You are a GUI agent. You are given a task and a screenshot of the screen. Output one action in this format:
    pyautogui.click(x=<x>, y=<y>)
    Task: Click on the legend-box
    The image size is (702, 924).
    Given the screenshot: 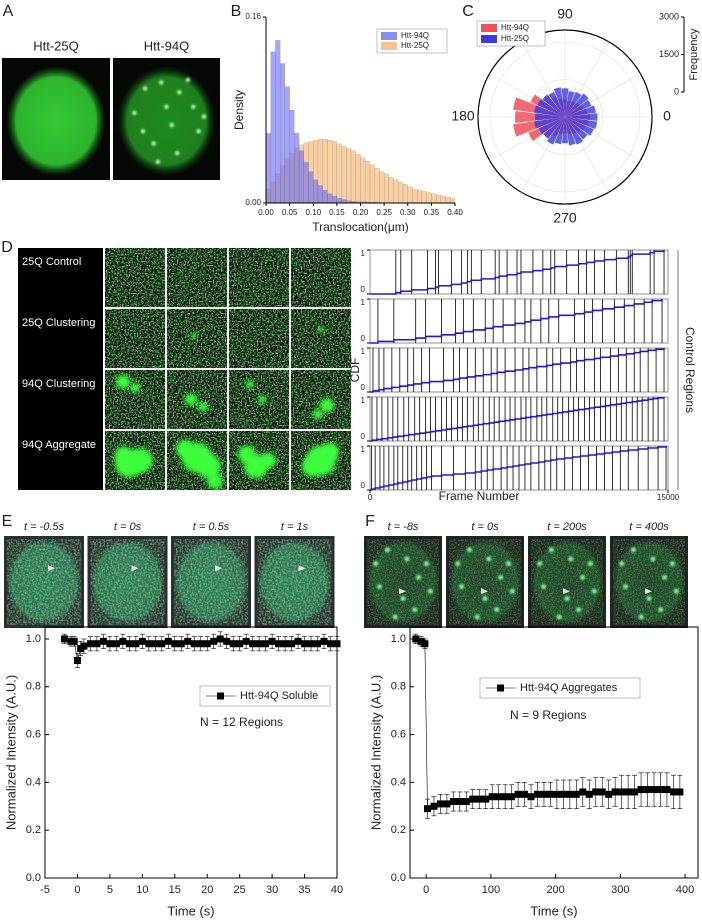 What is the action you would take?
    pyautogui.click(x=560, y=688)
    